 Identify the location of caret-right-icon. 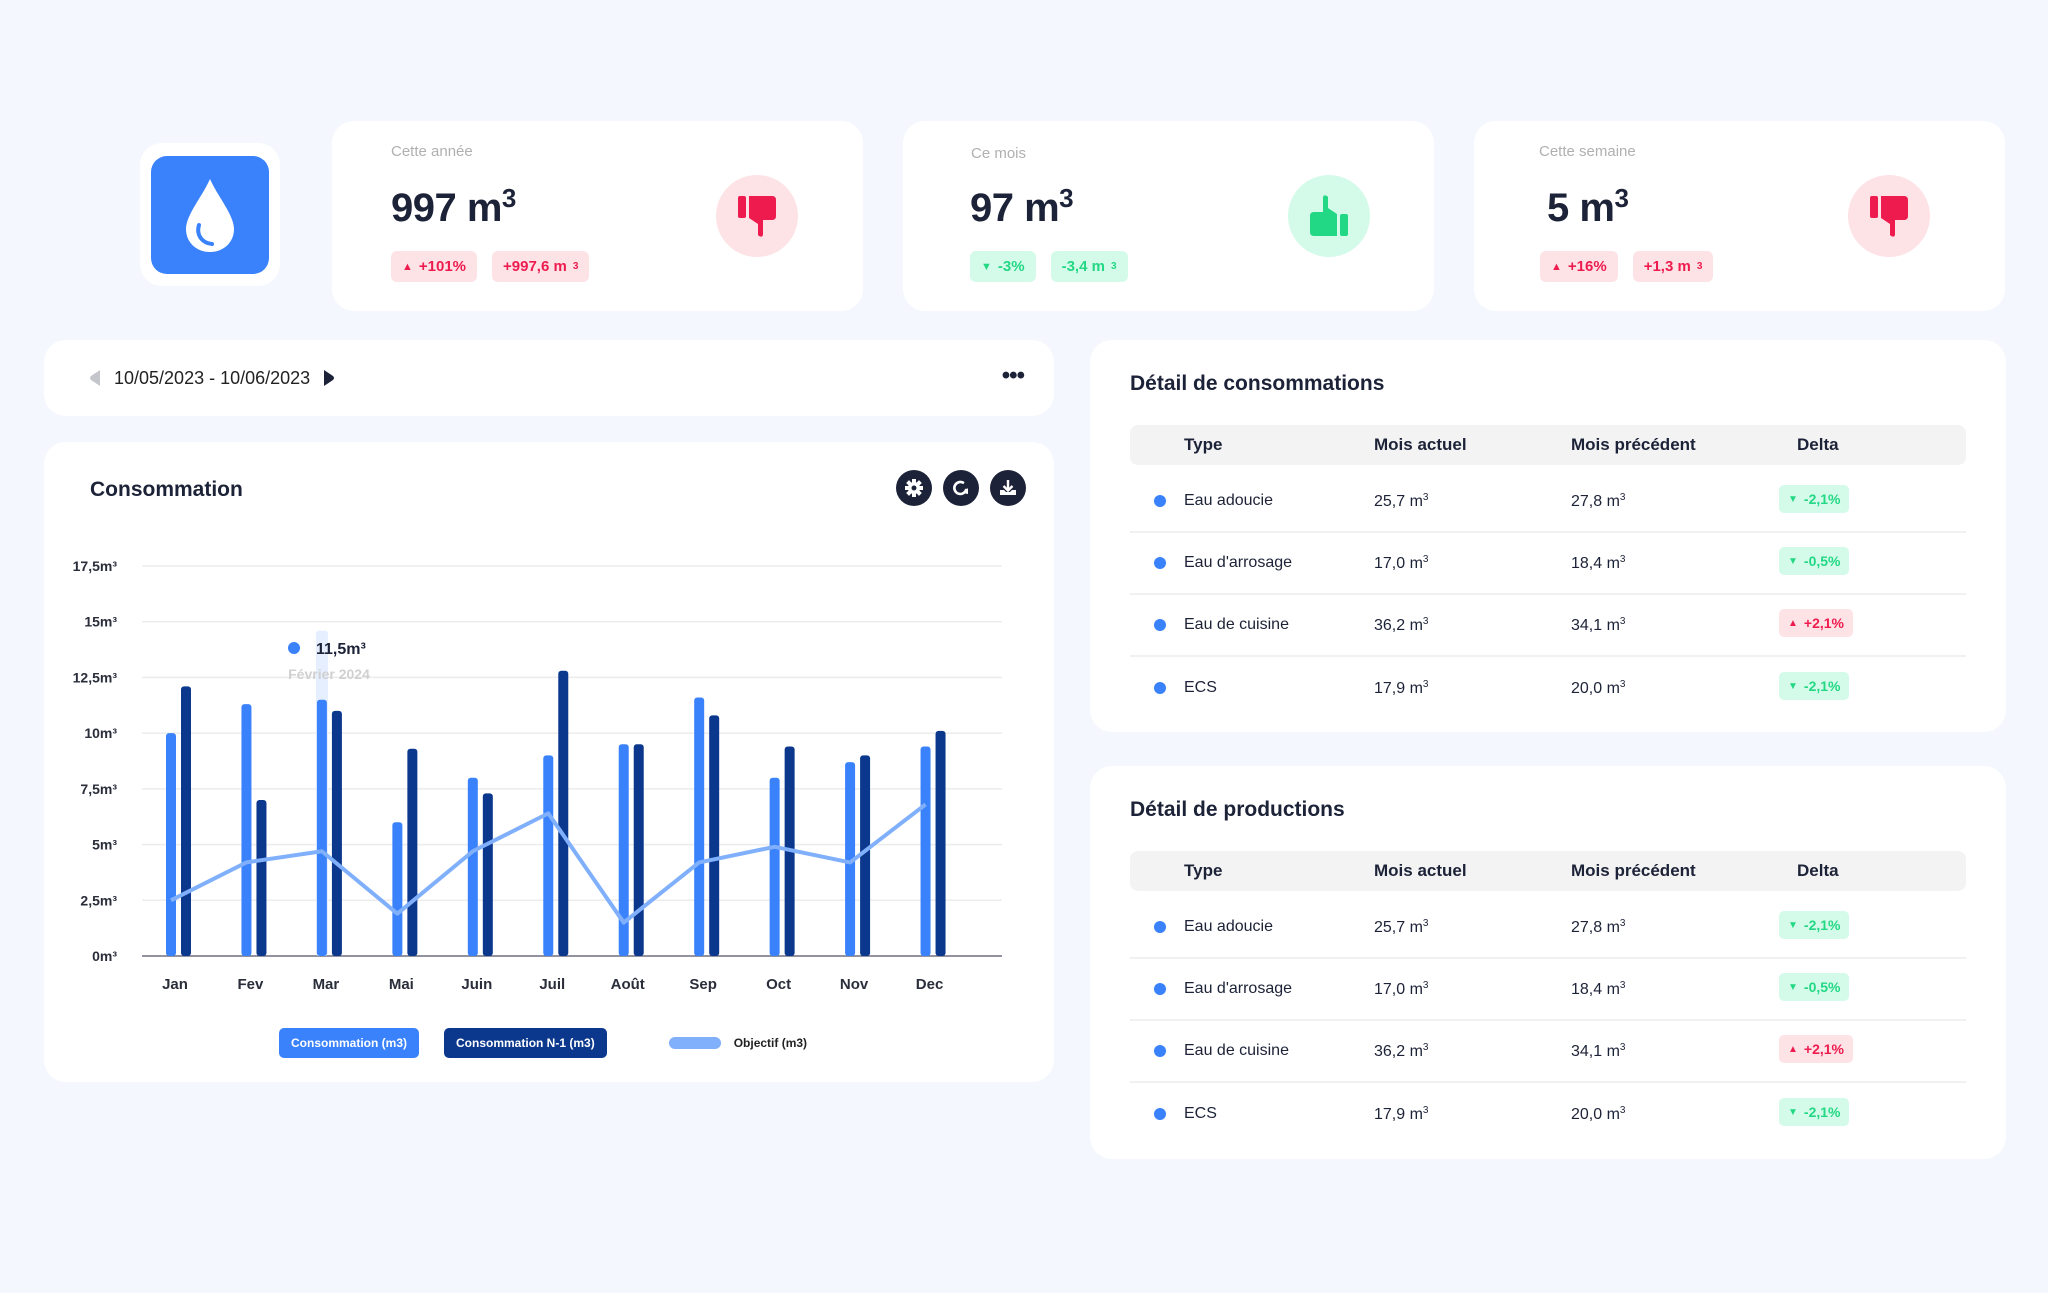
(329, 378).